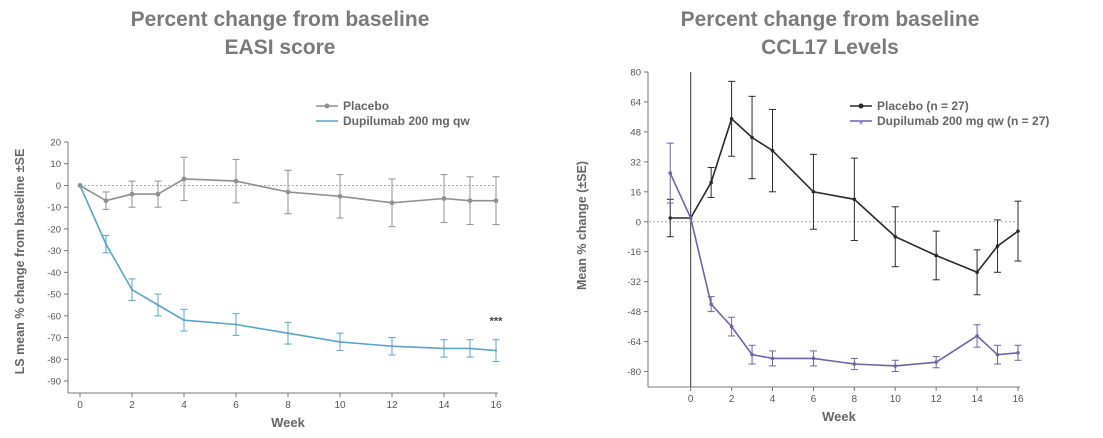  Describe the element at coordinates (54, 229) in the screenshot. I see `y-tick-label: -20` at that location.